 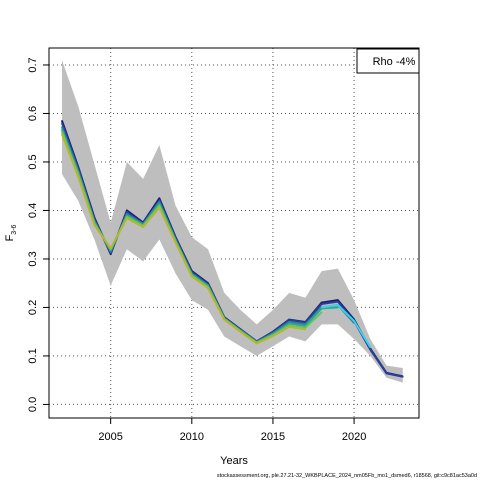 What do you see at coordinates (14, 229) in the screenshot?
I see `y-axis-title-sub: 3-6` at bounding box center [14, 229].